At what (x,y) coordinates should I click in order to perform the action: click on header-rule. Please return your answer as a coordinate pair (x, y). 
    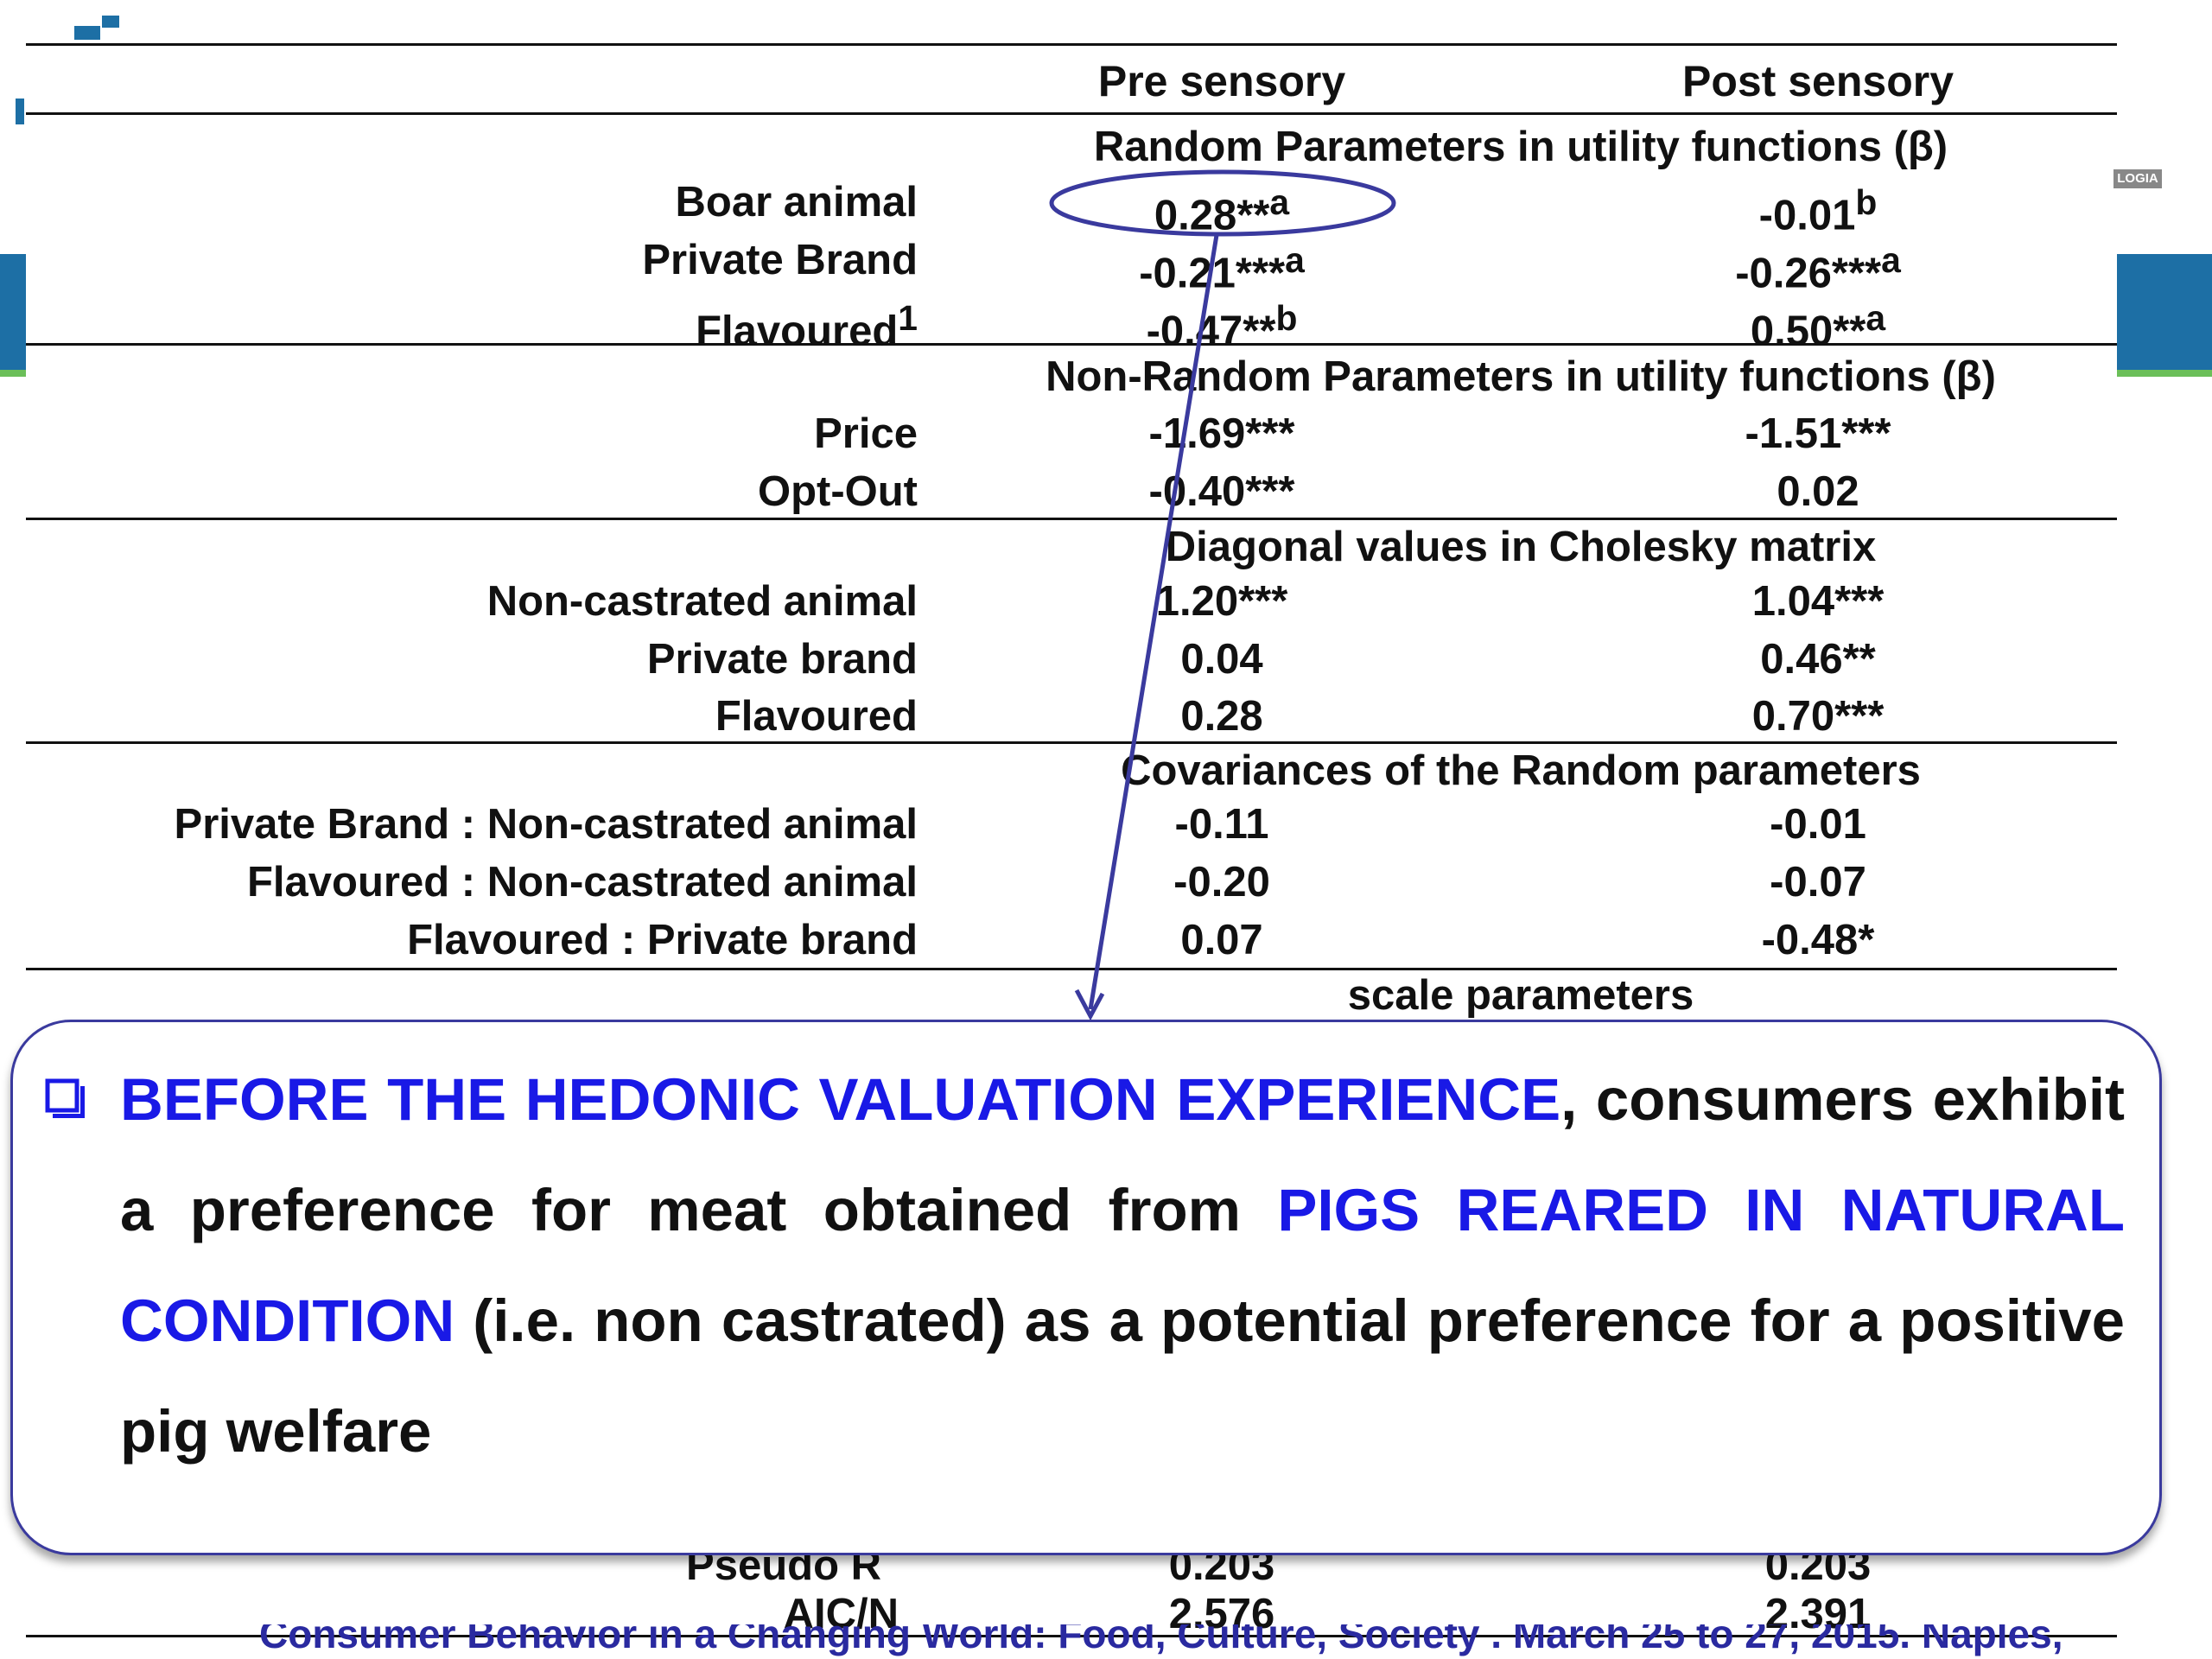
    Looking at the image, I should click on (1071, 113).